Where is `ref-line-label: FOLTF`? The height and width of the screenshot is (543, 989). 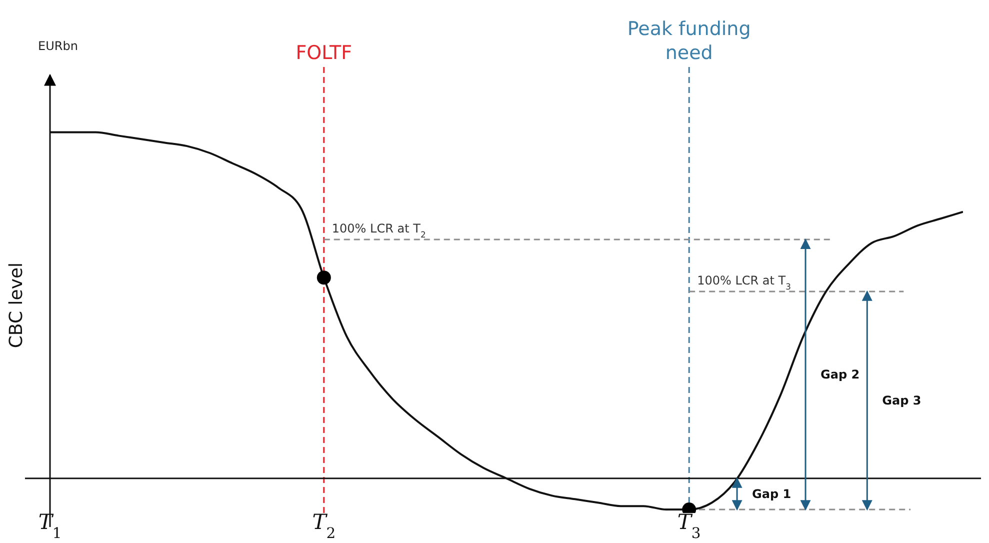 ref-line-label: FOLTF is located at coordinates (324, 53).